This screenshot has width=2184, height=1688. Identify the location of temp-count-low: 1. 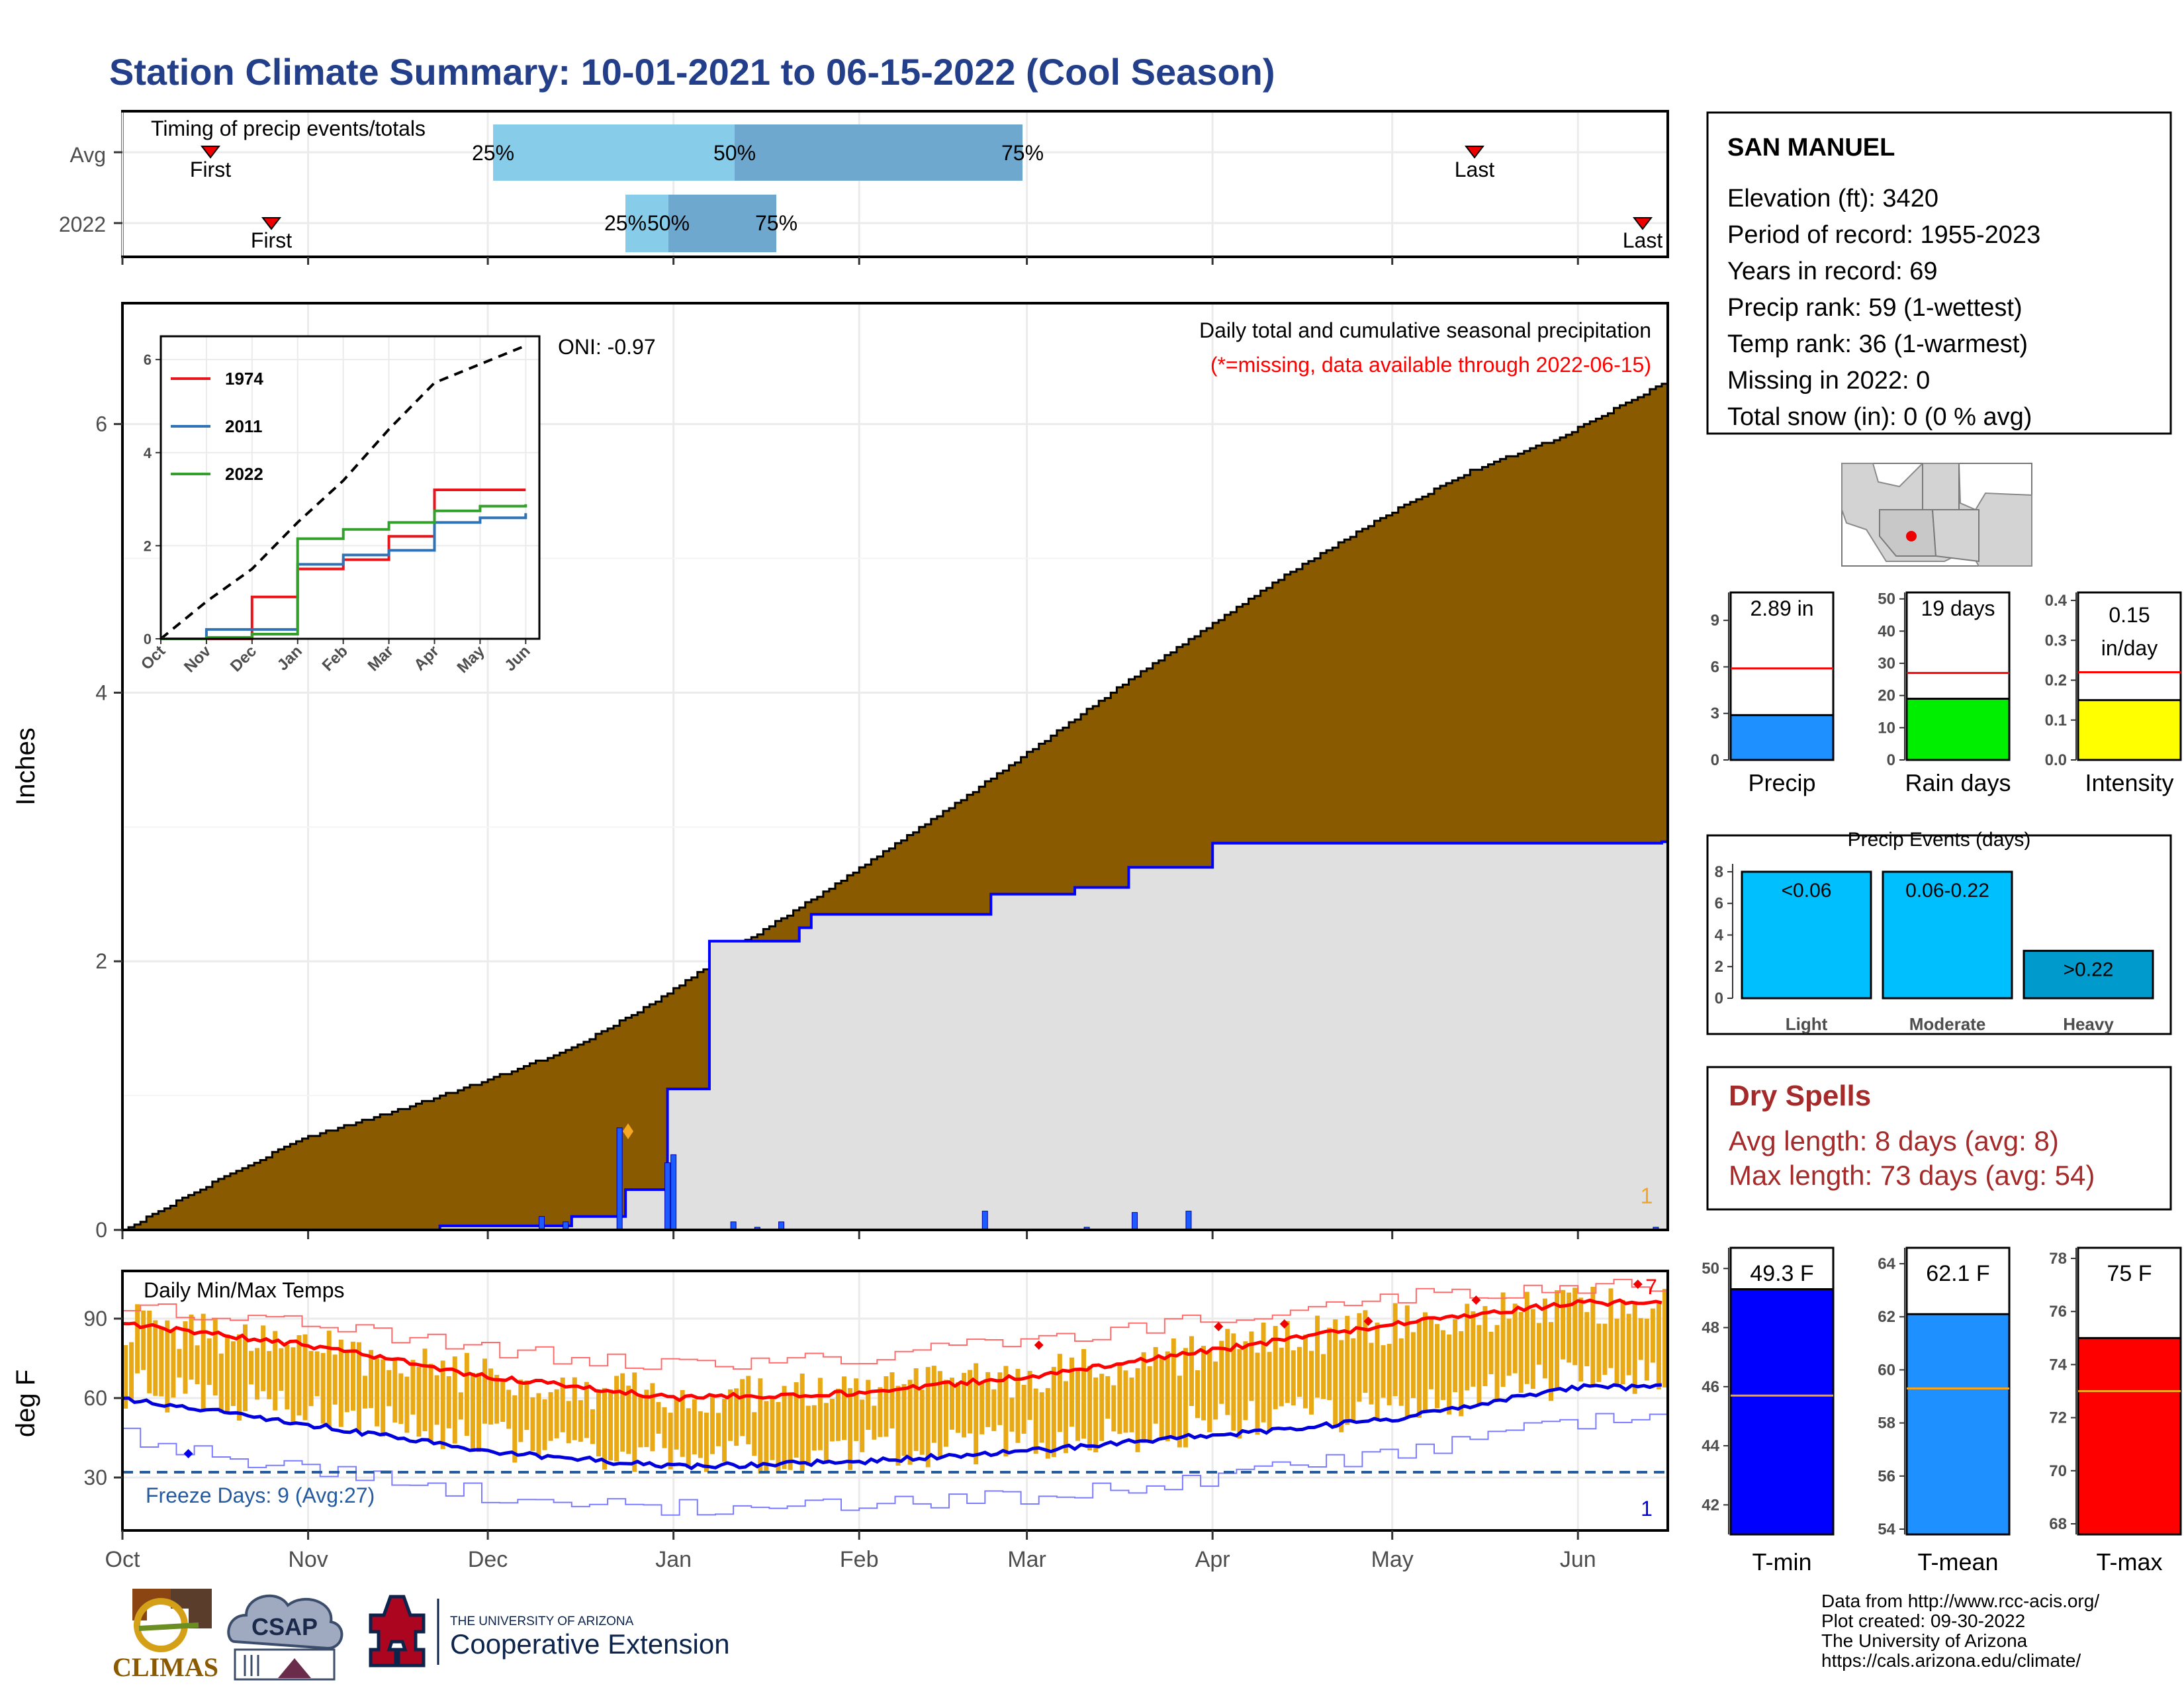
(1647, 1509).